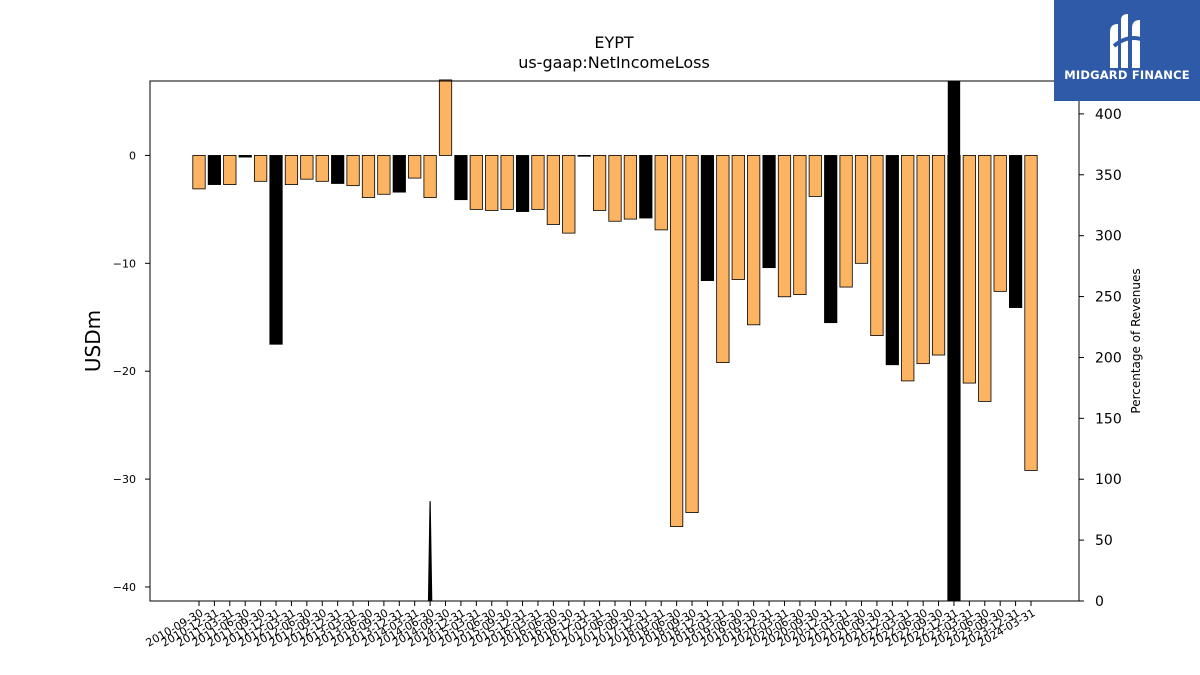 Image resolution: width=1200 pixels, height=675 pixels. What do you see at coordinates (1104, 541) in the screenshot?
I see `y2-tick-label: 50` at bounding box center [1104, 541].